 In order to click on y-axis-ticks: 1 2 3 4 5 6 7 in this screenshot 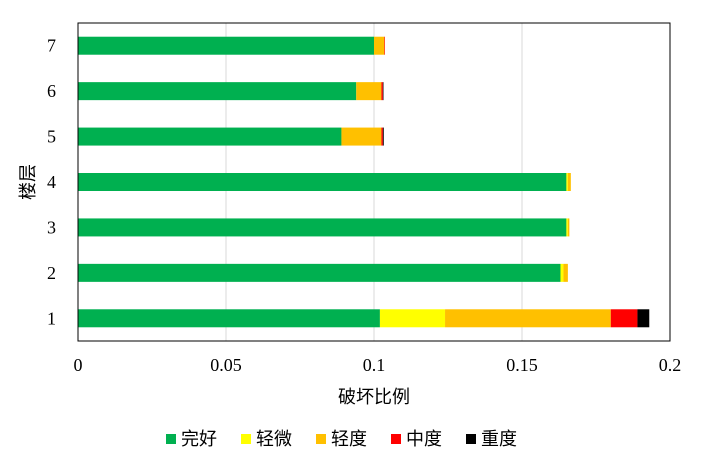, I will do `click(51, 182)`.